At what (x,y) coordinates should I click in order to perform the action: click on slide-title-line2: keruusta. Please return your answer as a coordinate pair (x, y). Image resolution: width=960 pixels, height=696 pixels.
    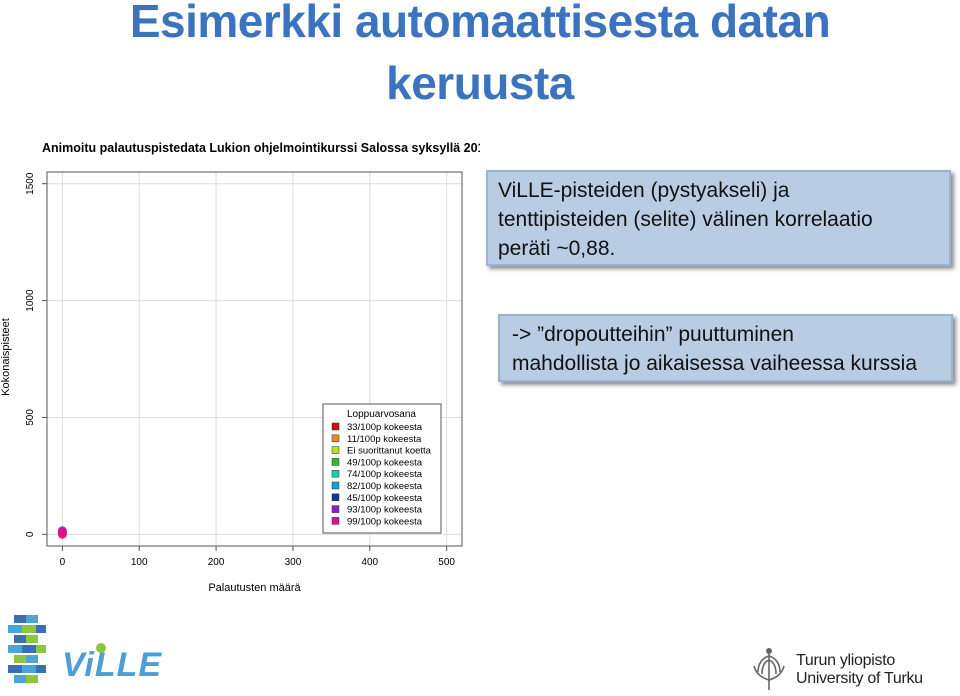
    Looking at the image, I should click on (480, 83).